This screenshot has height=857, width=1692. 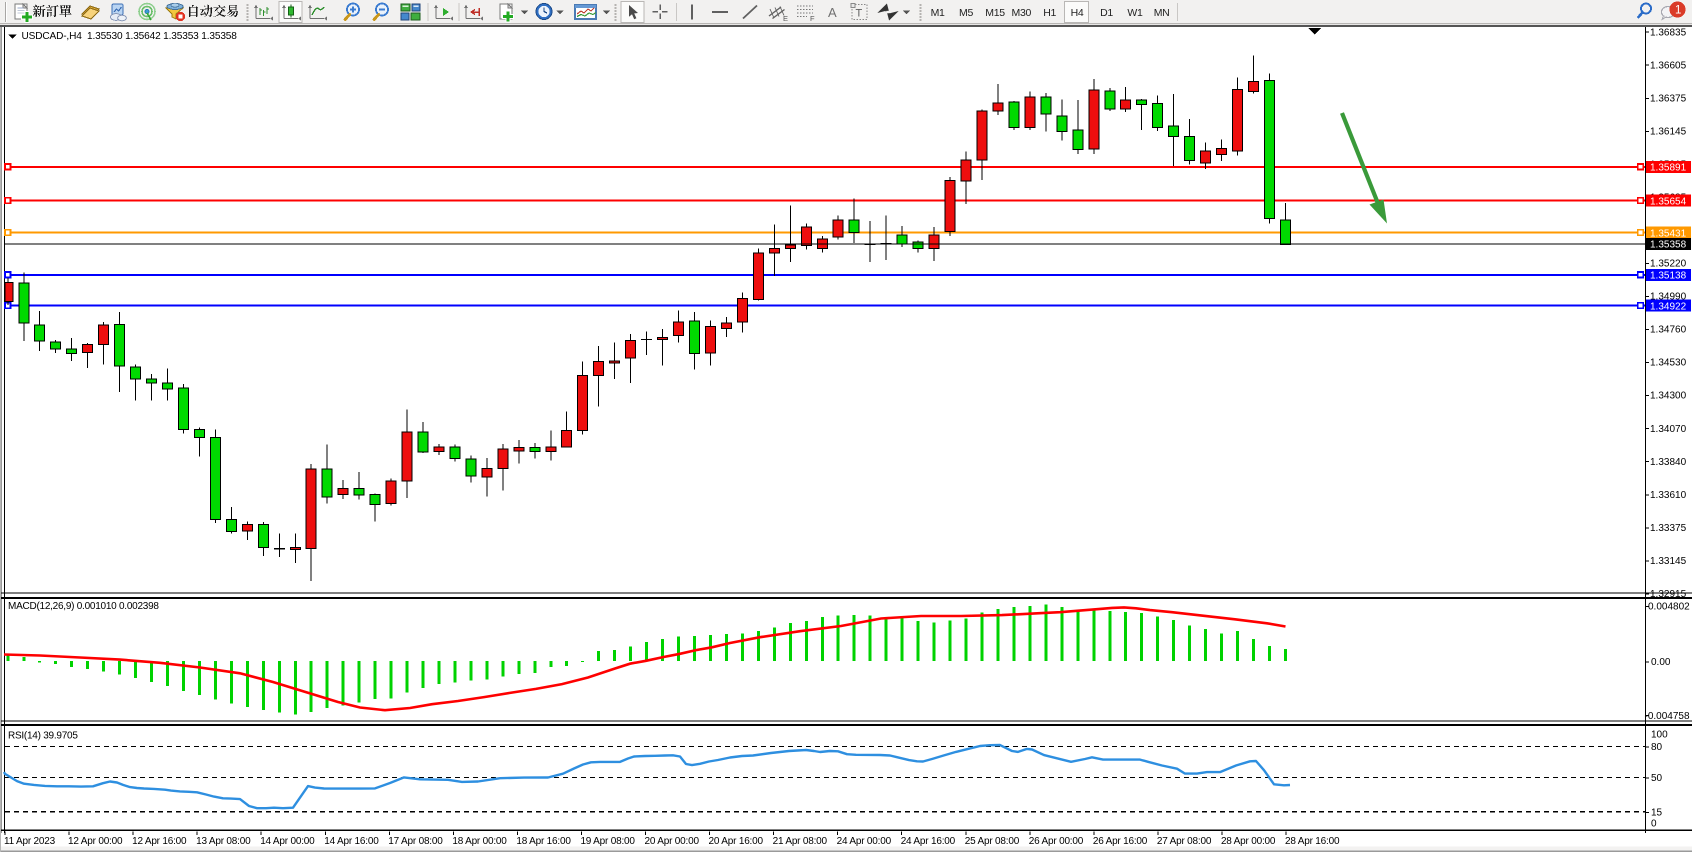 I want to click on svg-text: 1.35431, so click(x=1668, y=233).